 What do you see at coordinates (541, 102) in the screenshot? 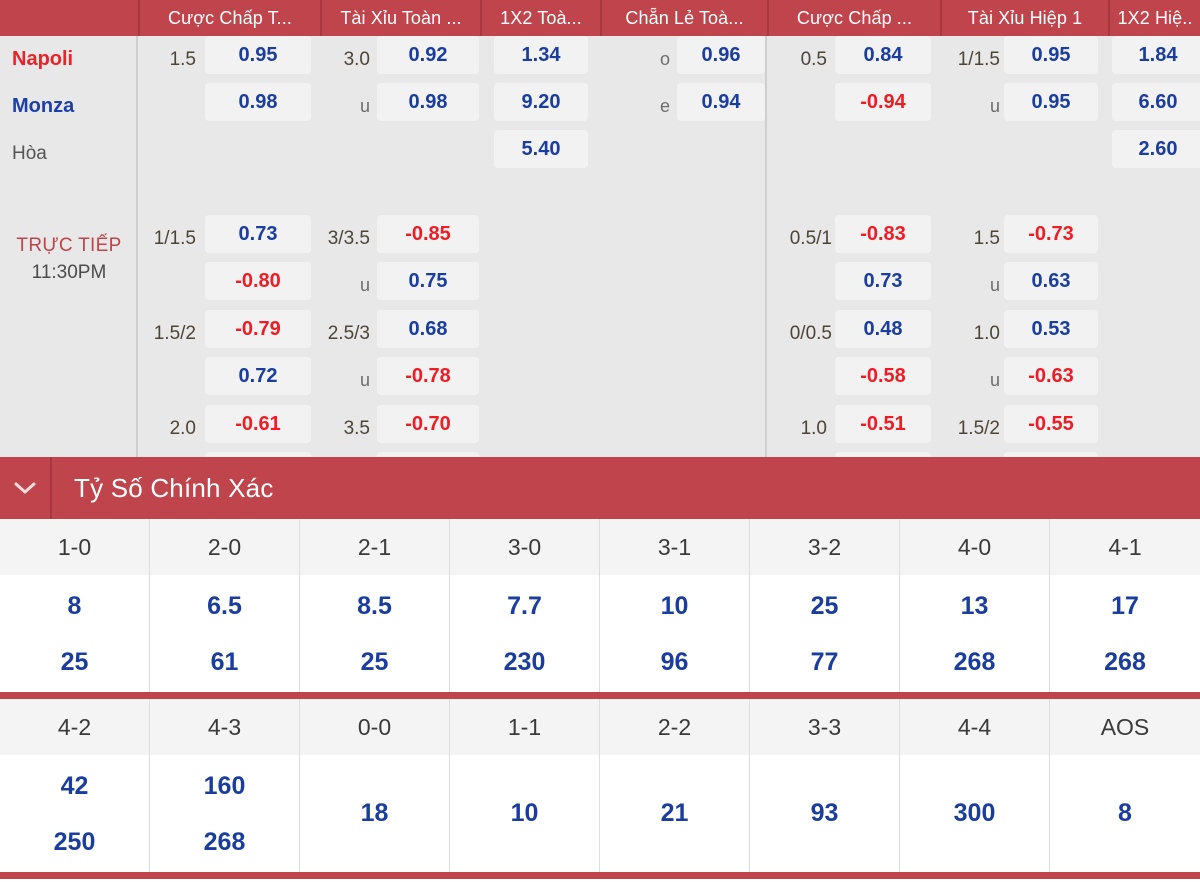
I see `one-x-two-ft-away-odds: 9.20` at bounding box center [541, 102].